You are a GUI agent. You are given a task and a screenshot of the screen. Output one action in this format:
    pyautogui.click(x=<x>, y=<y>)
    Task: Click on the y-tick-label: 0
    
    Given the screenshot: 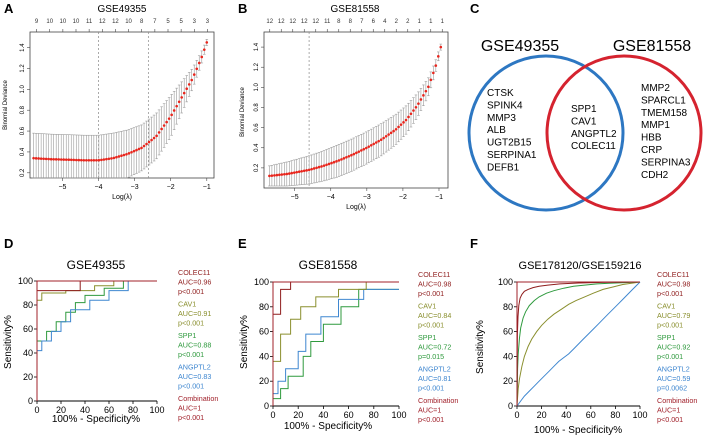 What is the action you would take?
    pyautogui.click(x=30, y=401)
    